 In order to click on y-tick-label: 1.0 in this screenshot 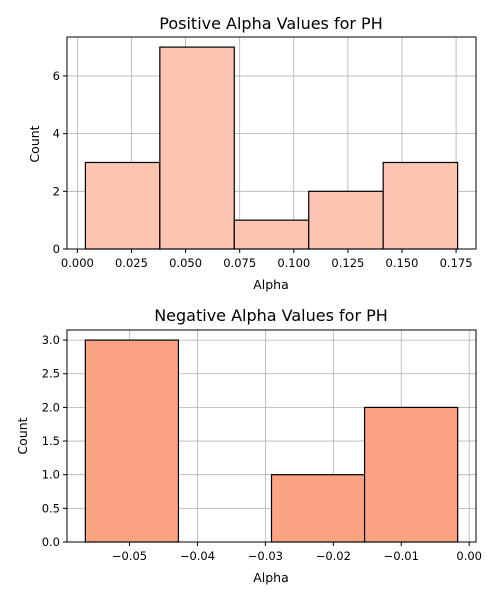, I will do `click(51, 475)`.